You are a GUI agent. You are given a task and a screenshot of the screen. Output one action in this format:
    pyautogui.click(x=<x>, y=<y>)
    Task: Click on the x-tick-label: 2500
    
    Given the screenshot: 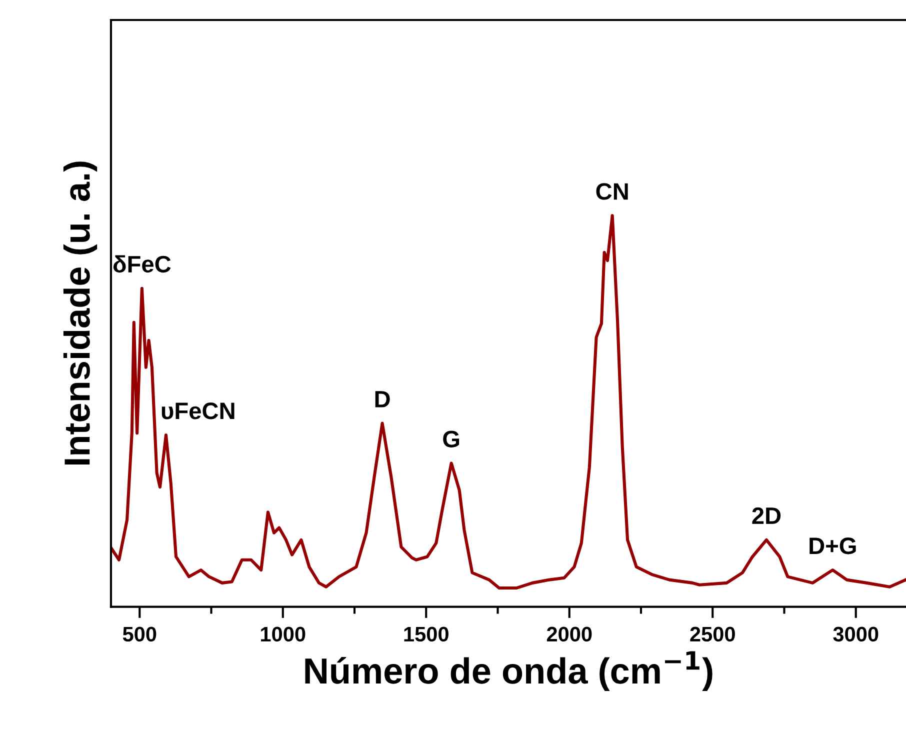 What is the action you would take?
    pyautogui.click(x=712, y=634)
    